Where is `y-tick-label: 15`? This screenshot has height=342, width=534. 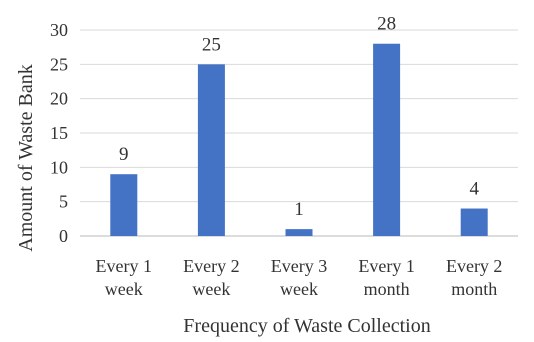 y-tick-label: 15 is located at coordinates (59, 133).